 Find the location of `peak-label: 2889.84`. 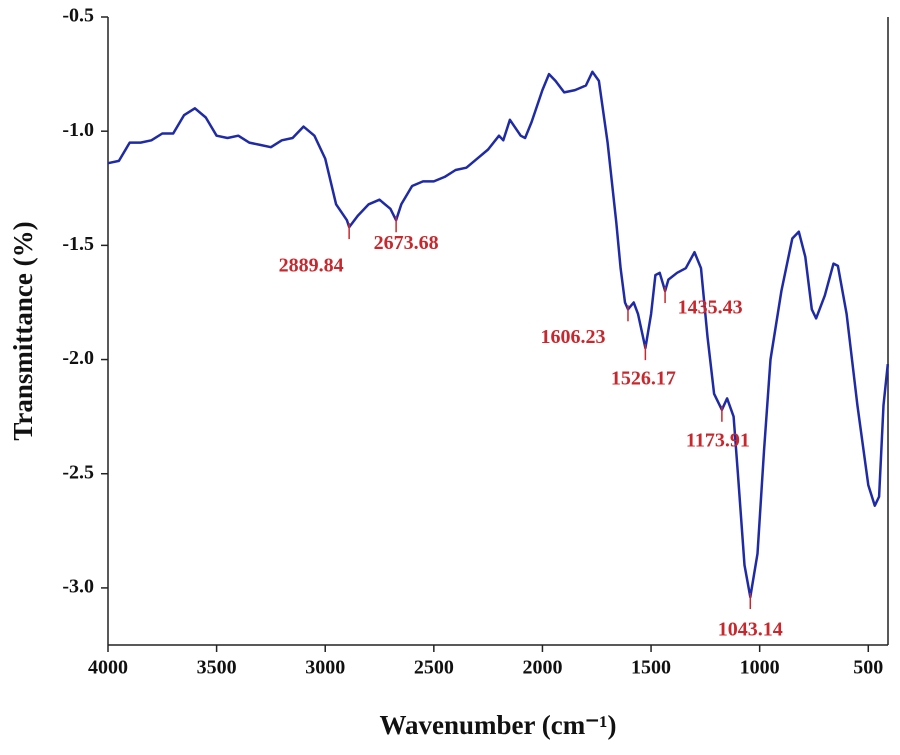

peak-label: 2889.84 is located at coordinates (311, 266).